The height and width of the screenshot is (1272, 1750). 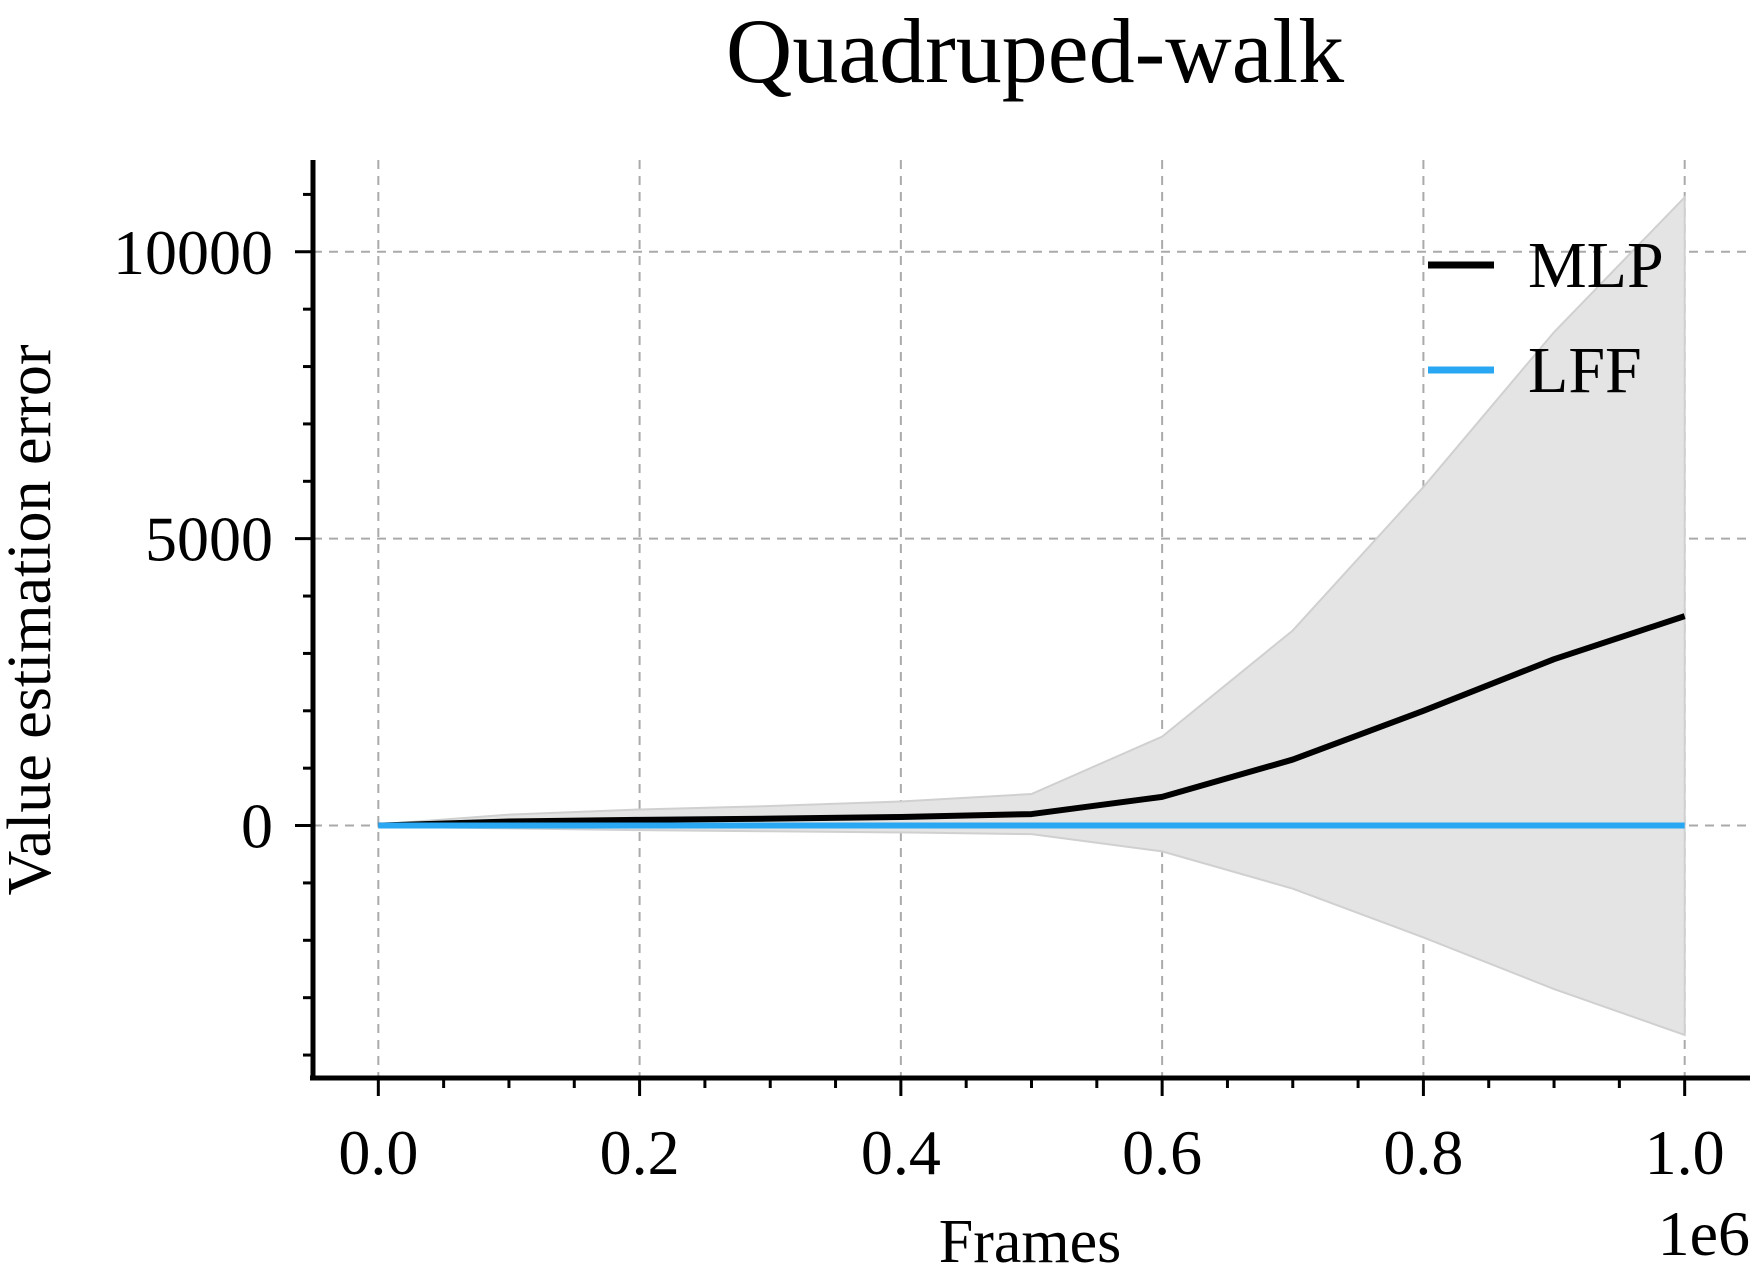 I want to click on x-tick-label-3: 0.6, so click(x=1162, y=1152).